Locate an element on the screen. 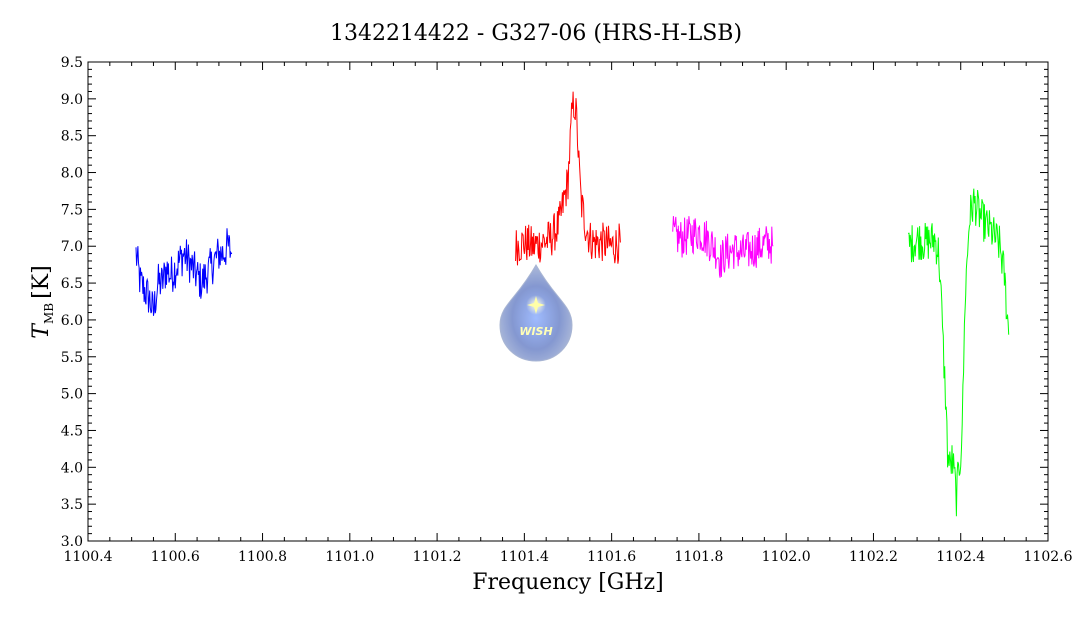 Image resolution: width=1072 pixels, height=618 pixels. x-tick-label: 1102.0 is located at coordinates (786, 557).